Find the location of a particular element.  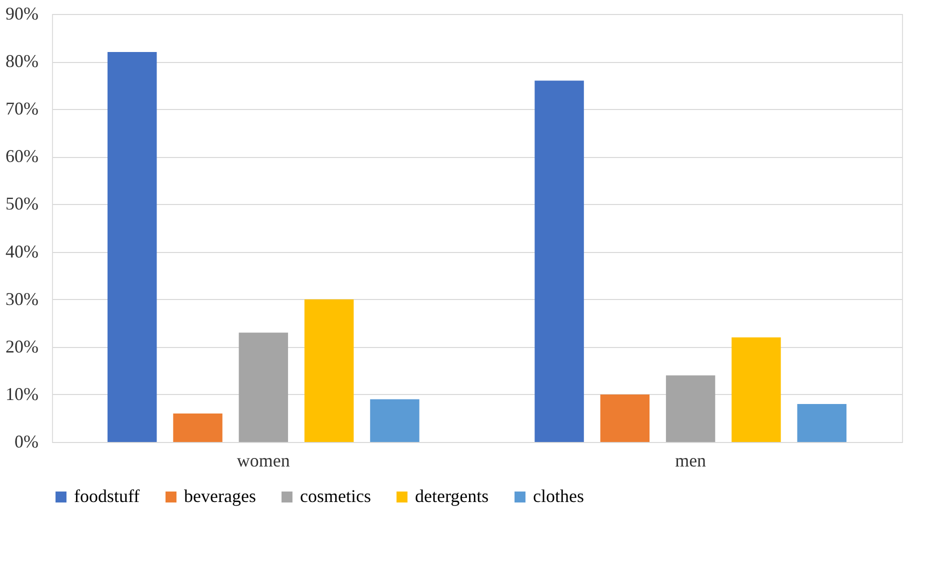

legend-label: cosmetics is located at coordinates (335, 496).